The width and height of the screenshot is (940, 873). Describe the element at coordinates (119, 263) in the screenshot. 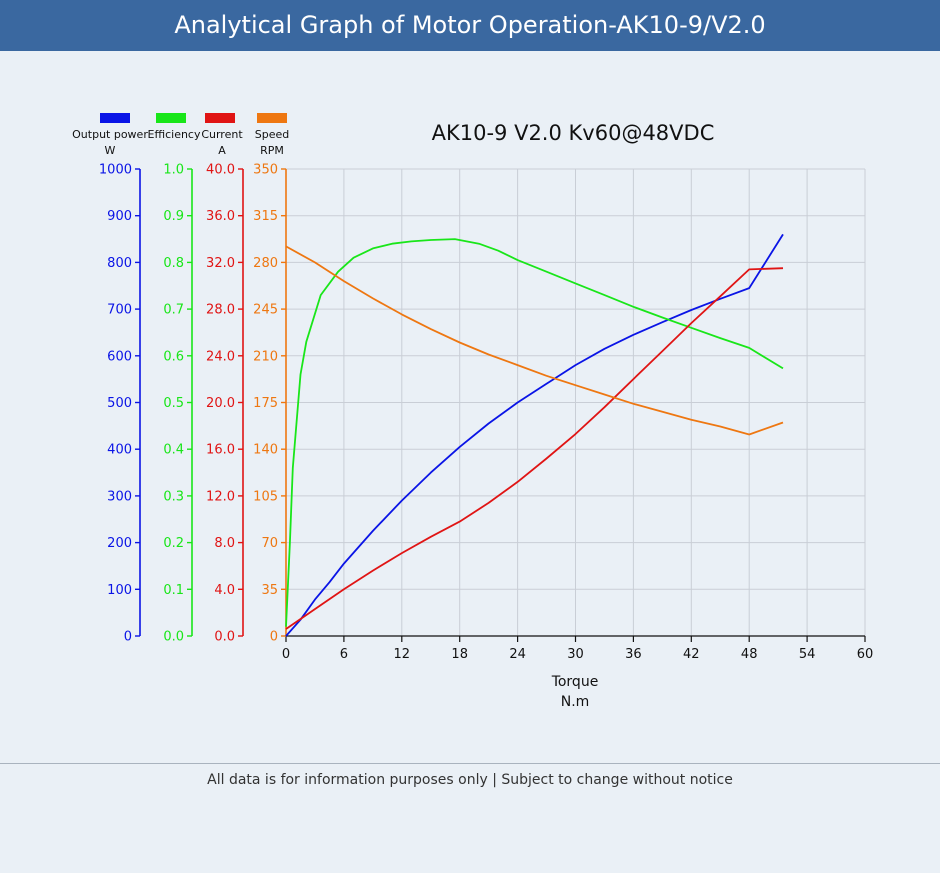

I see `output_power-tick-label: 800` at that location.